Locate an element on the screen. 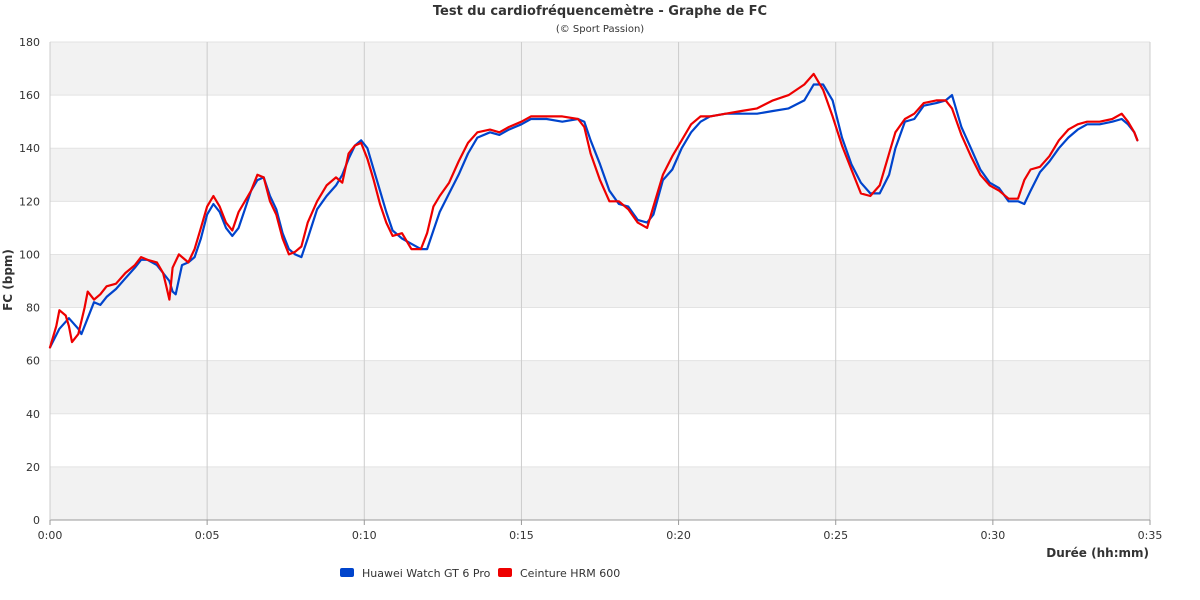 The width and height of the screenshot is (1200, 600). legend-swatch-huawei is located at coordinates (347, 572).